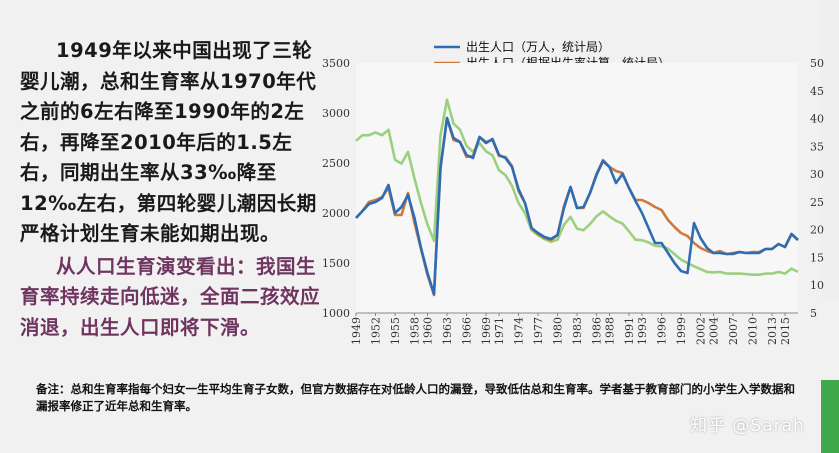 This screenshot has height=453, width=839. Describe the element at coordinates (817, 91) in the screenshot. I see `y-right-tick-label: 45` at that location.